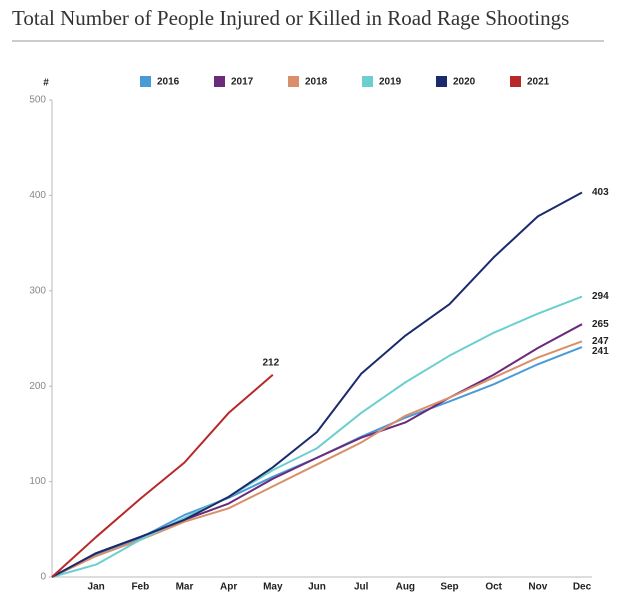 The height and width of the screenshot is (607, 634). I want to click on x-tick-label: Feb, so click(140, 587).